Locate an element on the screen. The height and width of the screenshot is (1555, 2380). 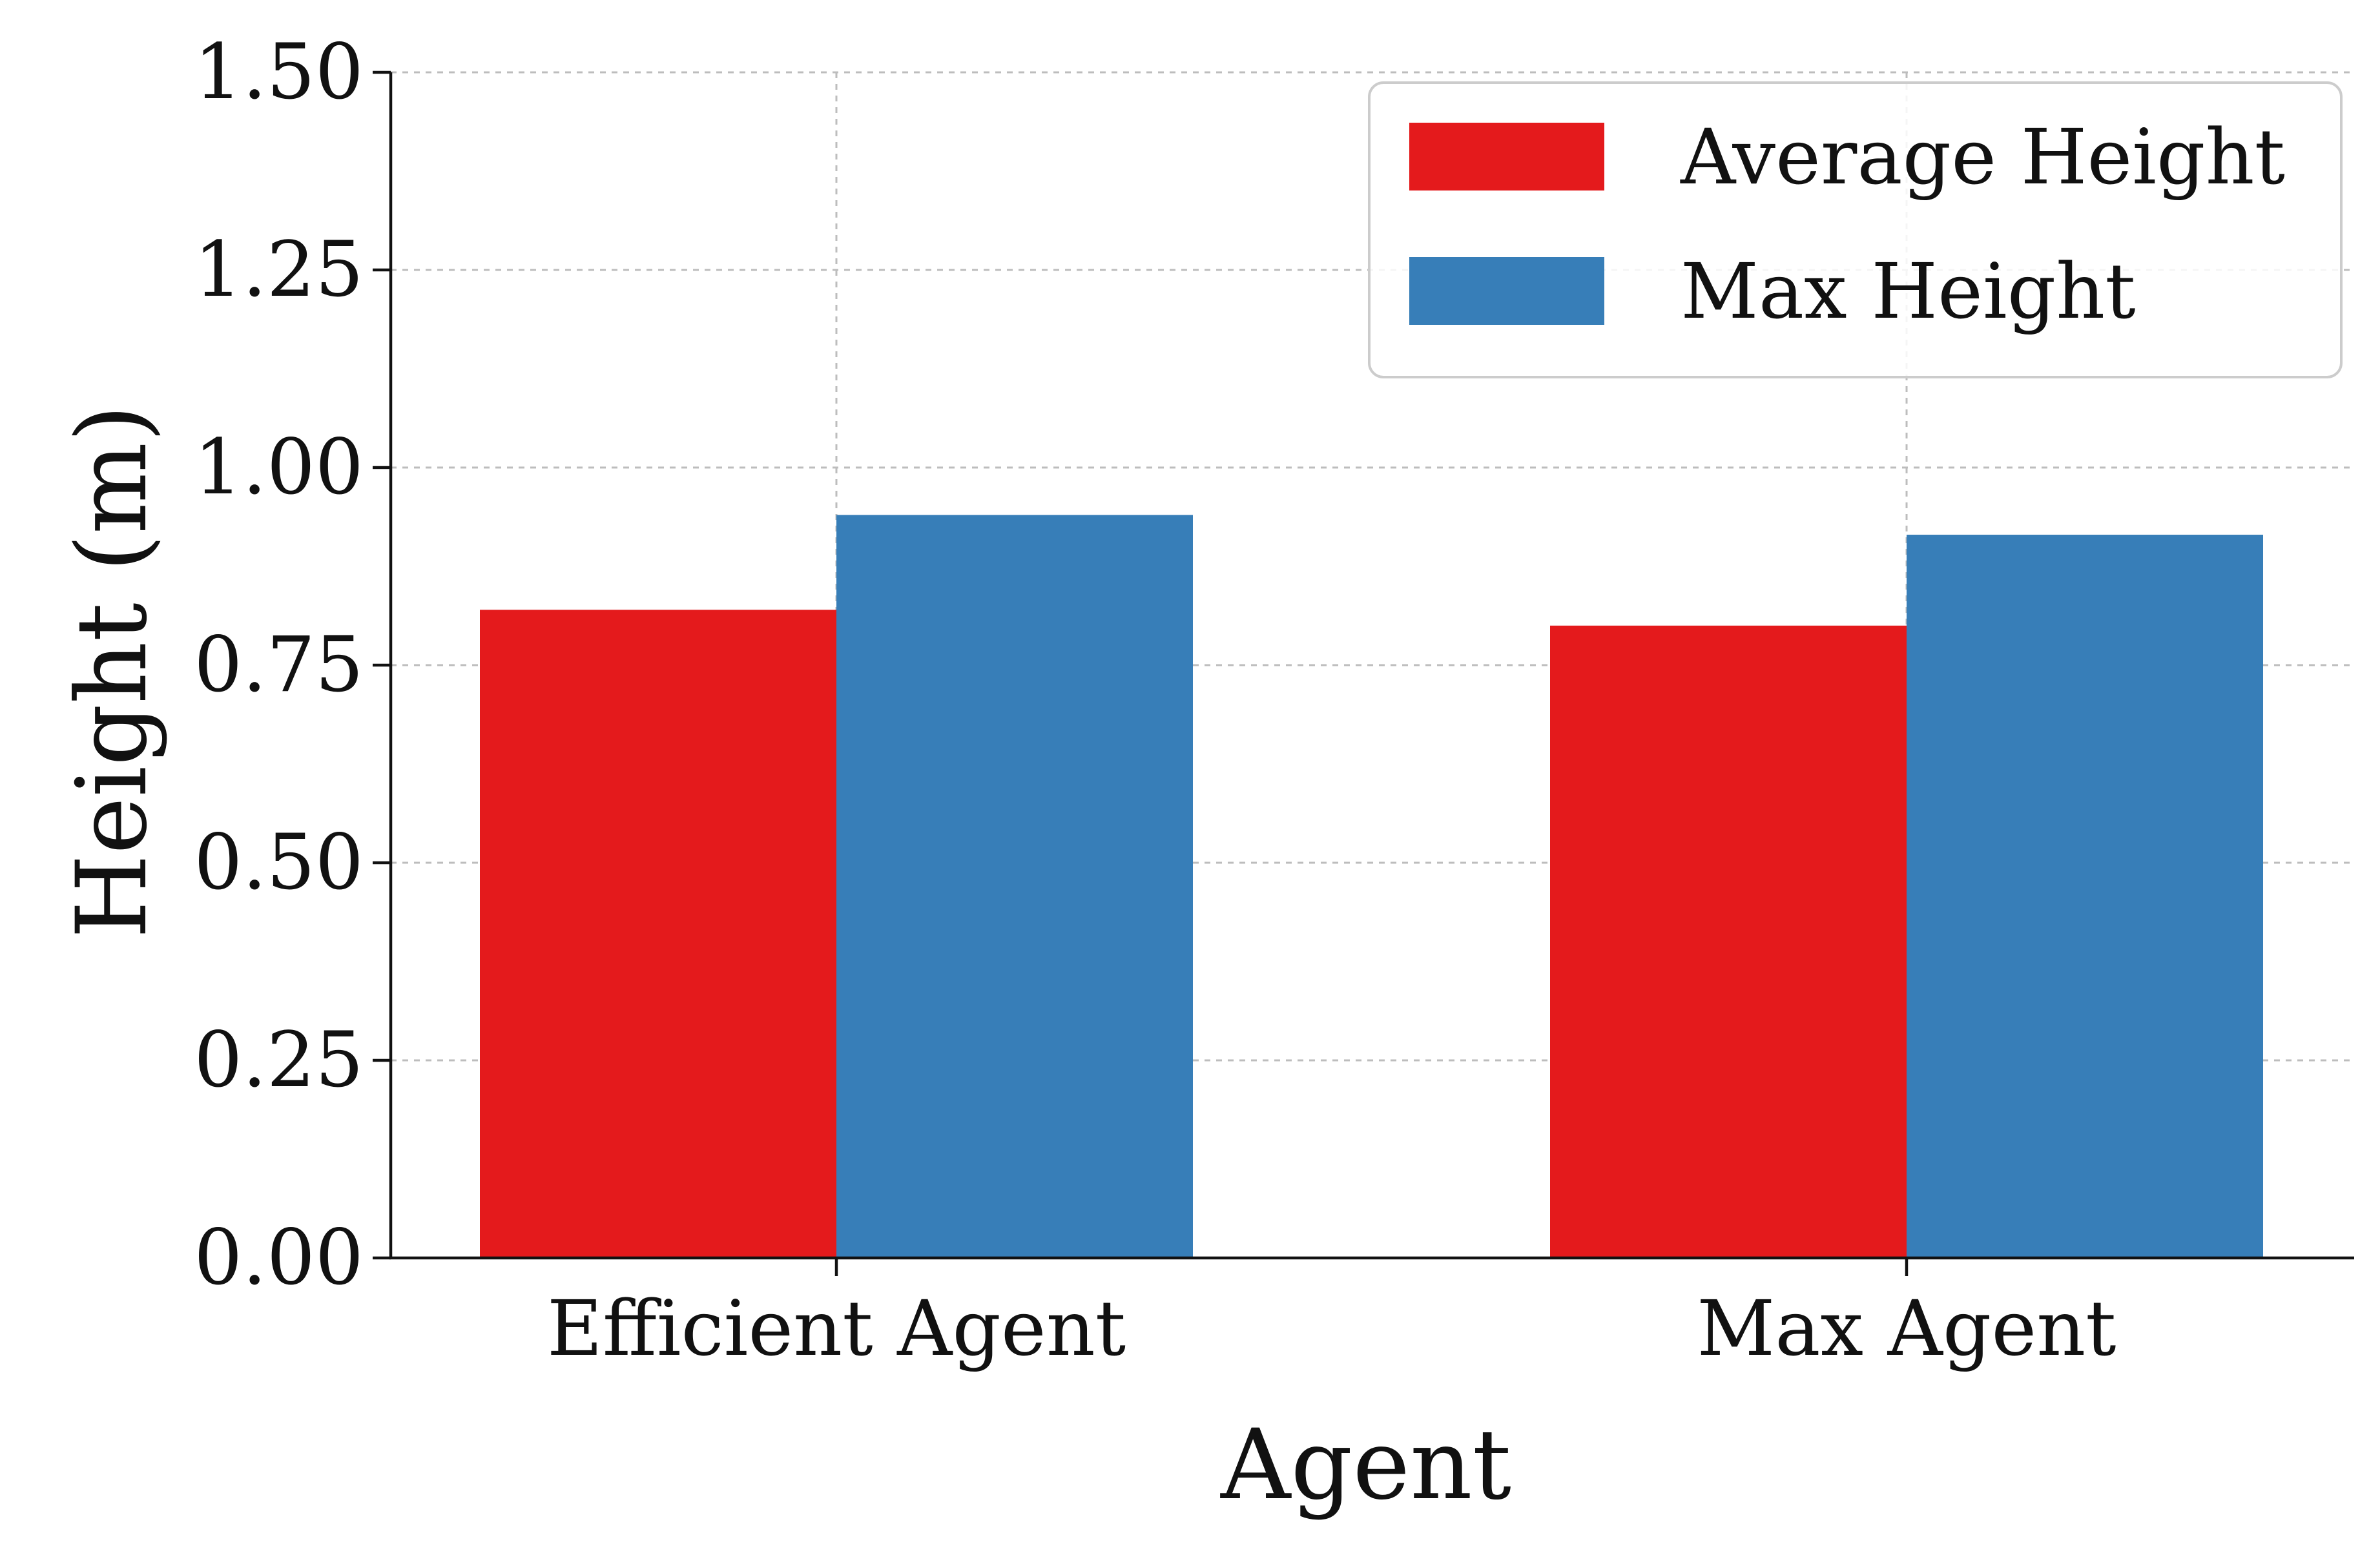
y-axis-title: Height (m) is located at coordinates (112, 671).